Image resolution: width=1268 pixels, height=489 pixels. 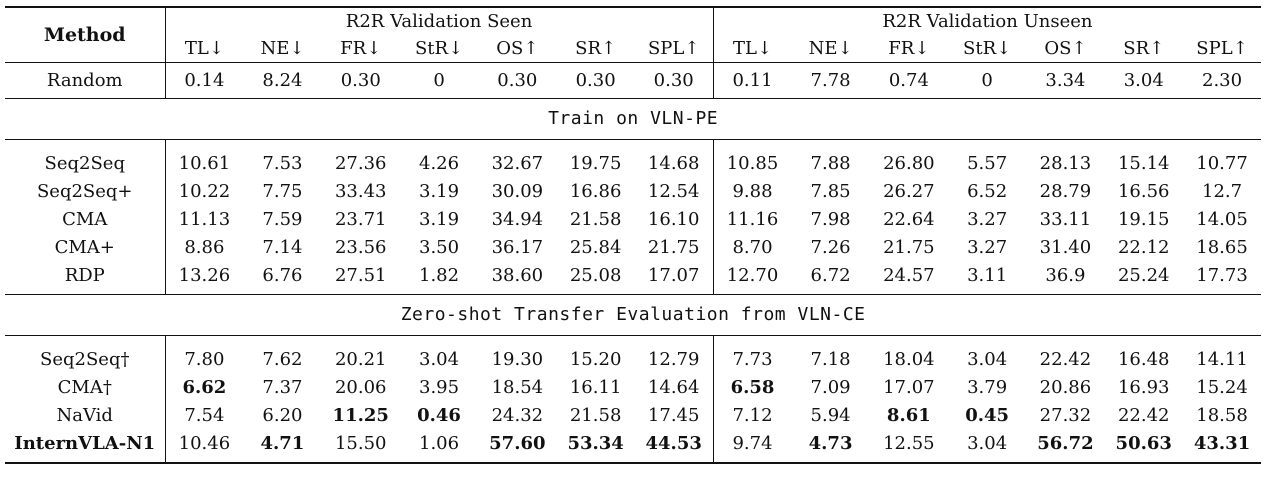 I want to click on seen-metric-cell: 7.14, so click(x=282, y=247).